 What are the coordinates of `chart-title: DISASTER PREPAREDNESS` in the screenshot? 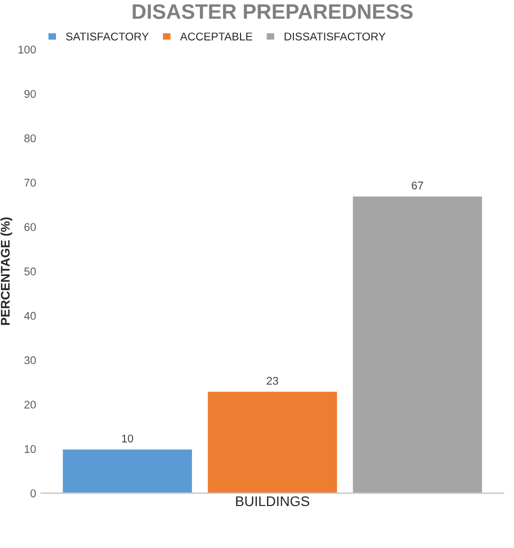 It's located at (272, 11).